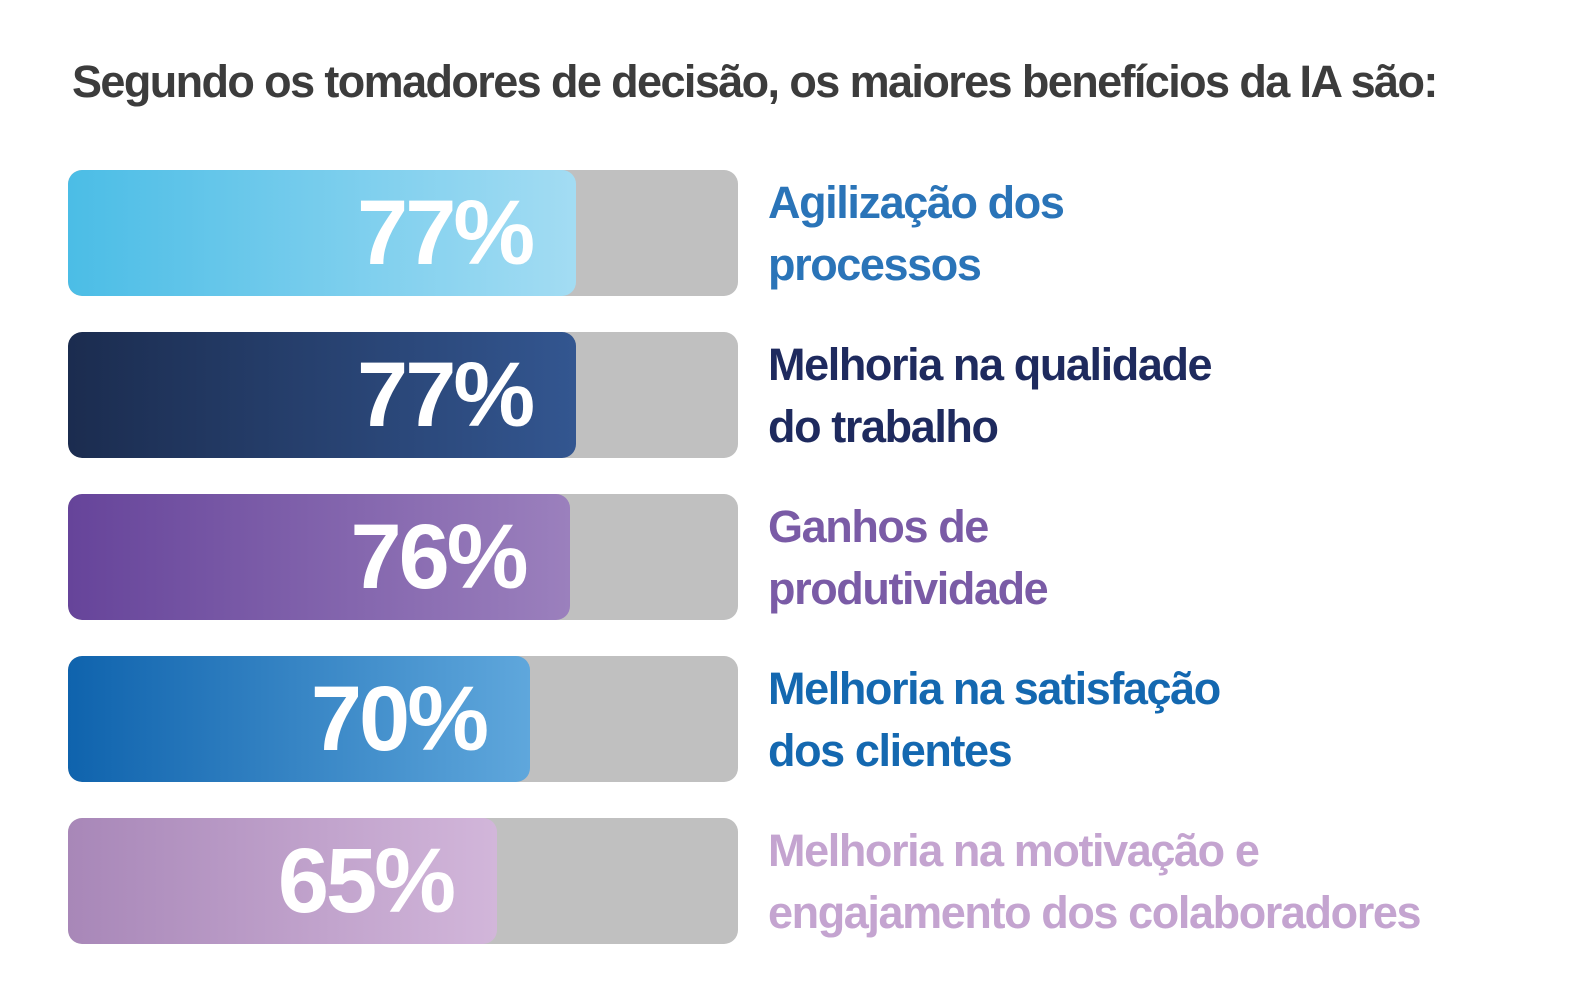  Describe the element at coordinates (990, 395) in the screenshot. I see `category-label: Melhoria na qualidade do trabalho` at that location.